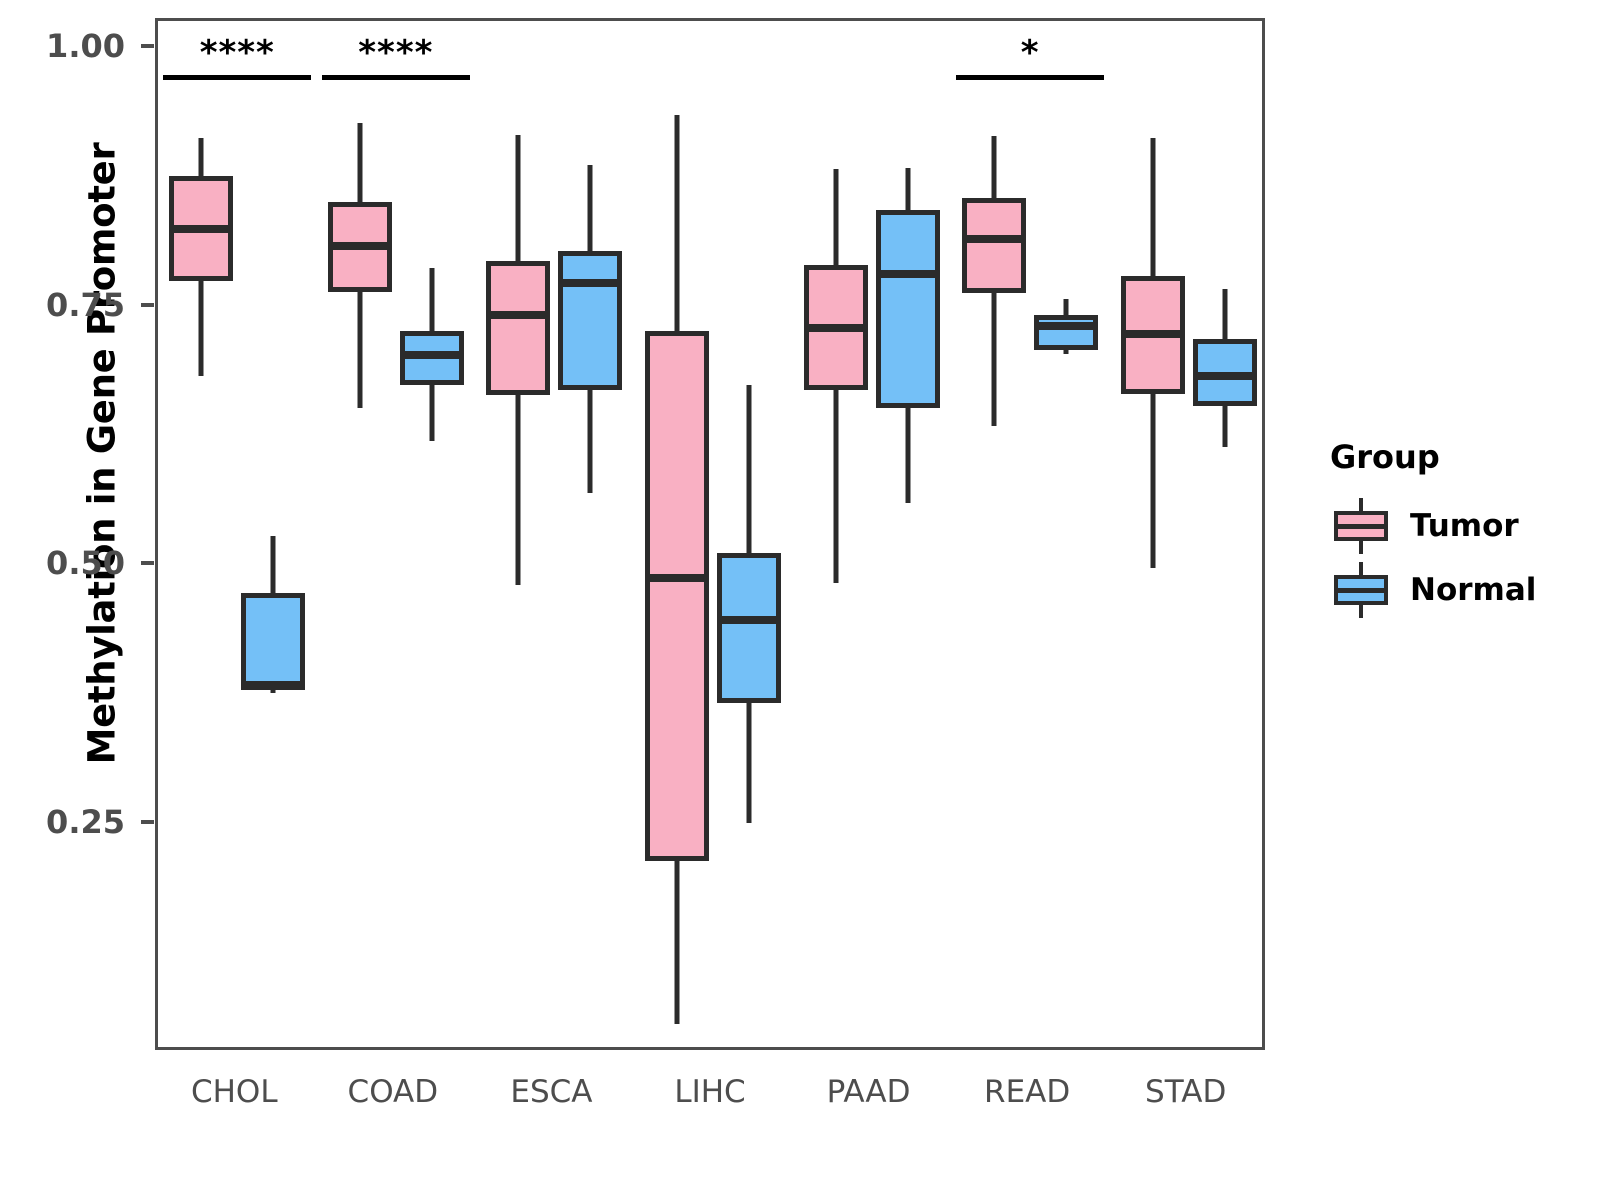 The image size is (1600, 1200). What do you see at coordinates (1385, 457) in the screenshot?
I see `legend-title: Group` at bounding box center [1385, 457].